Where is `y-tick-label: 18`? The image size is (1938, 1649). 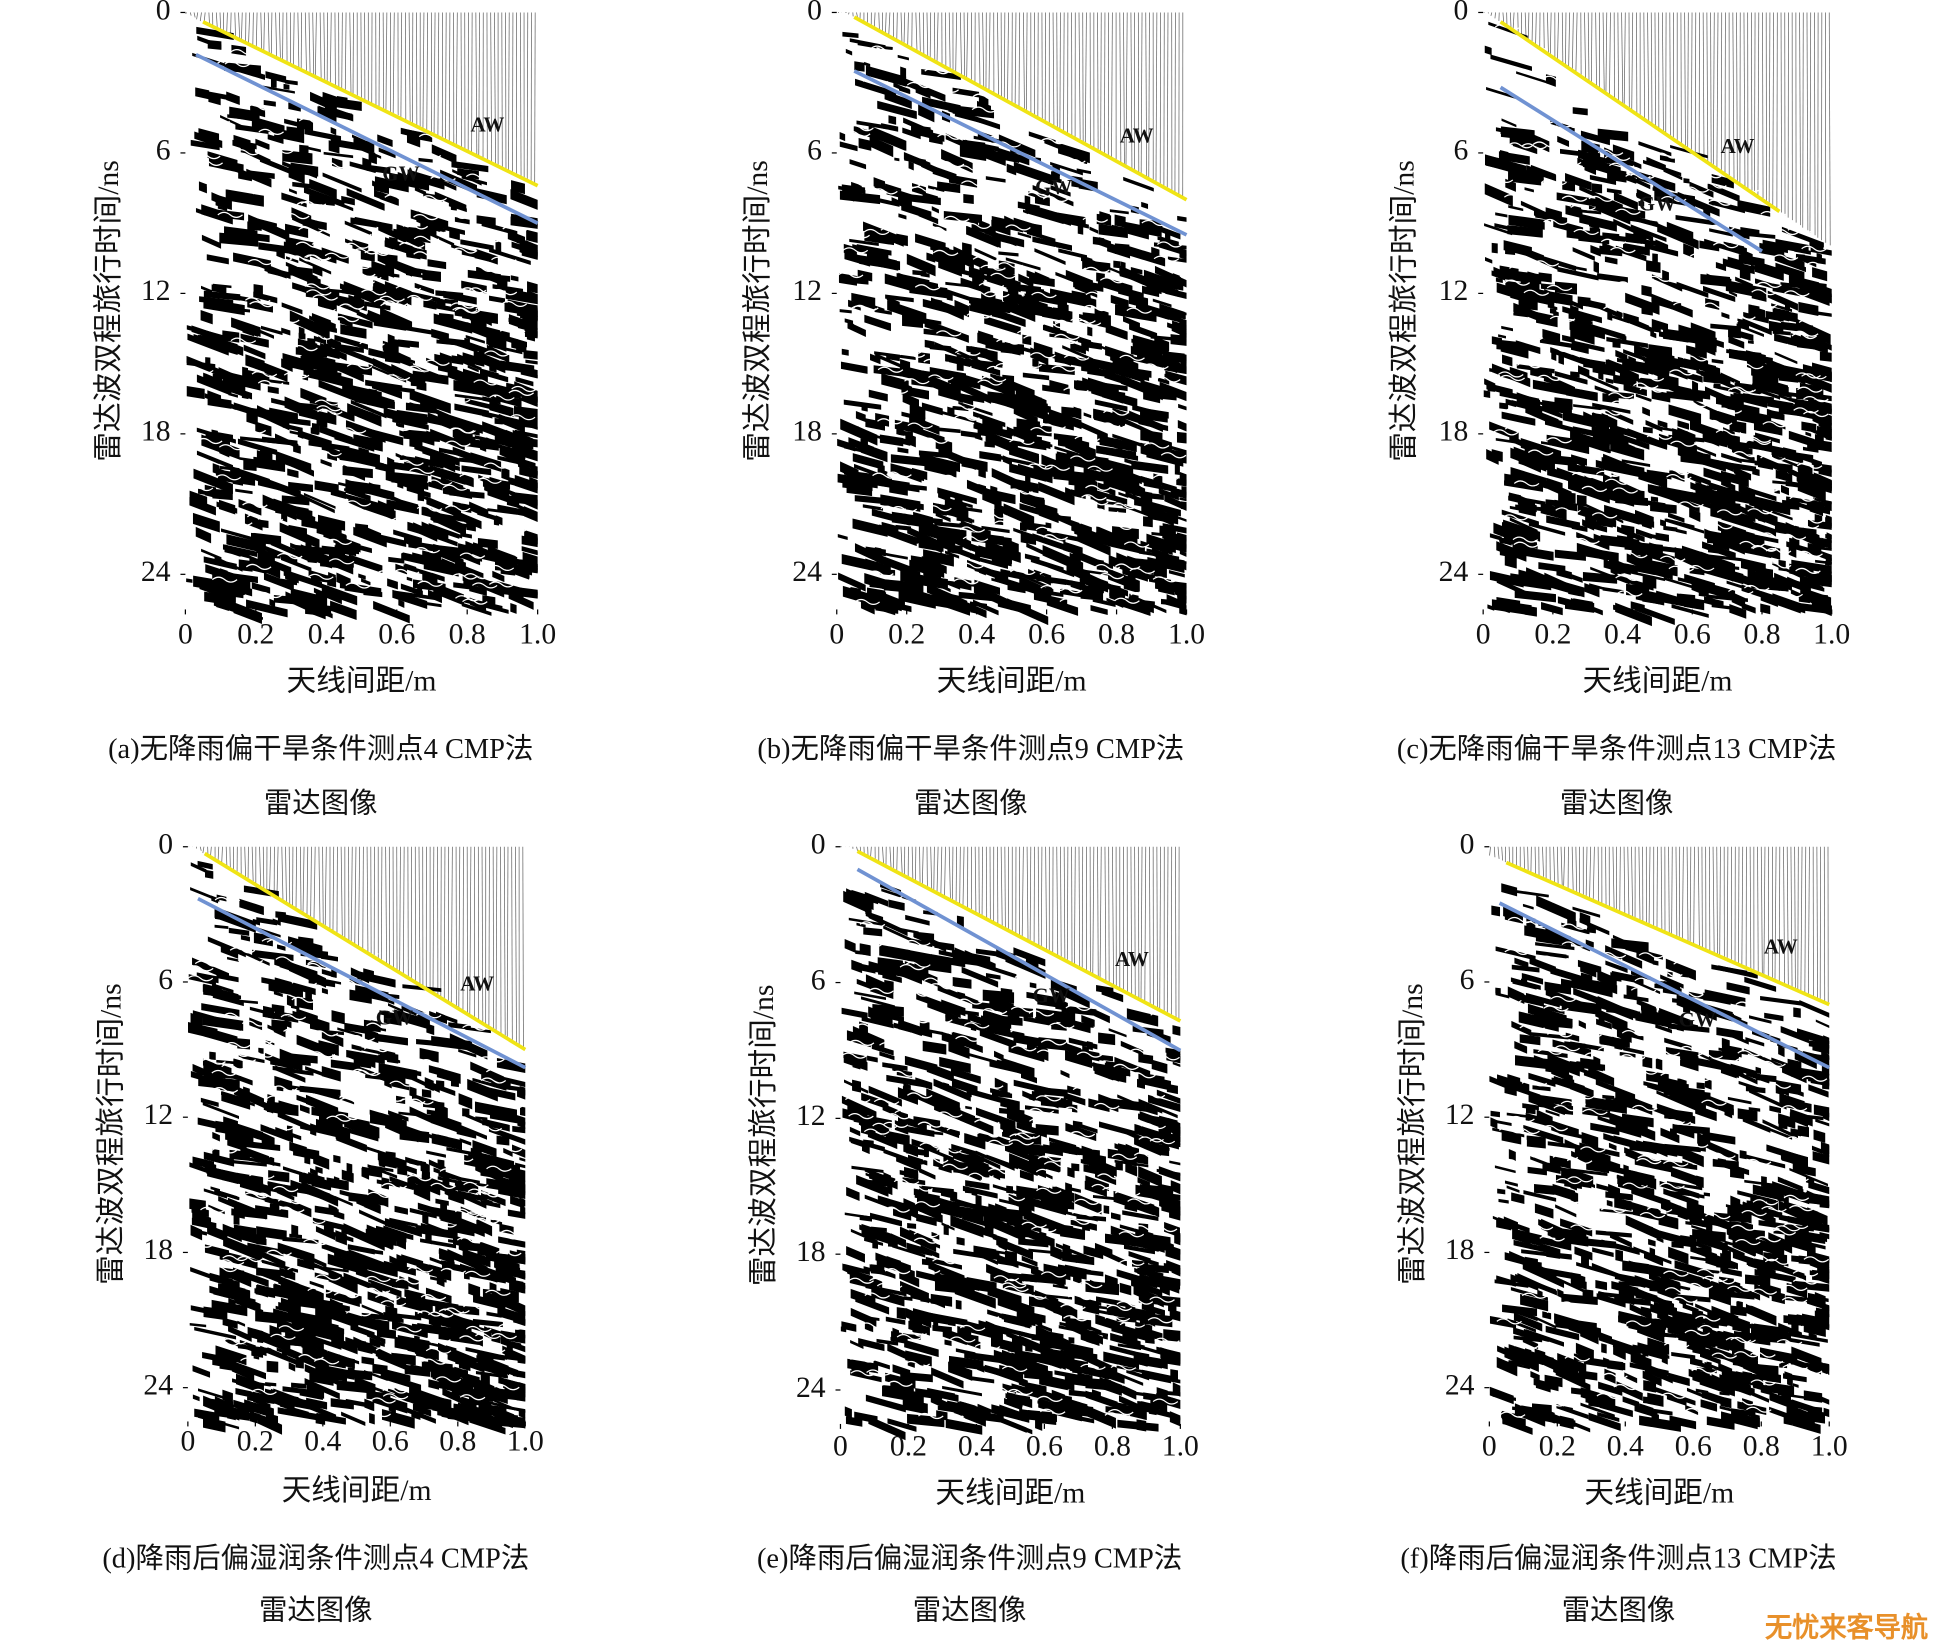
y-tick-label: 18 is located at coordinates (807, 432).